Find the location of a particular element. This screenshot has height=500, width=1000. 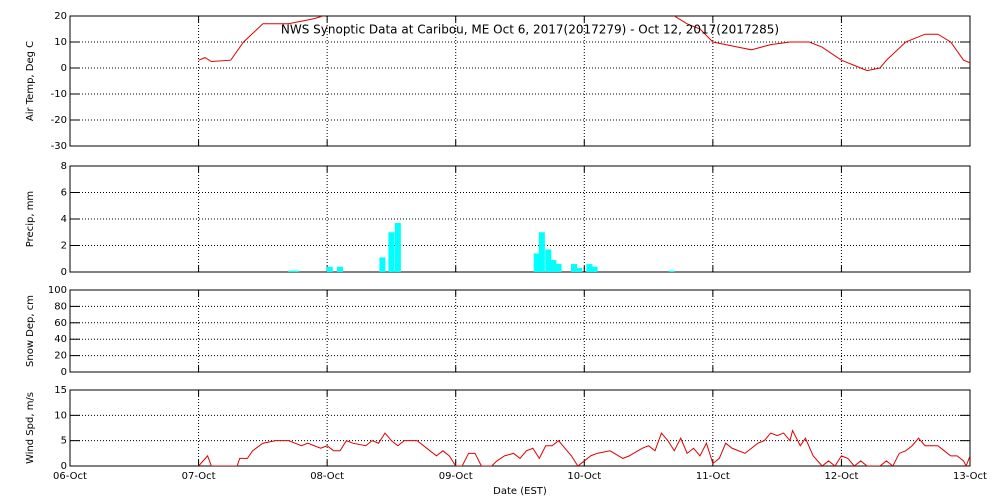

x-tick-label: 11-Oct is located at coordinates (713, 476).